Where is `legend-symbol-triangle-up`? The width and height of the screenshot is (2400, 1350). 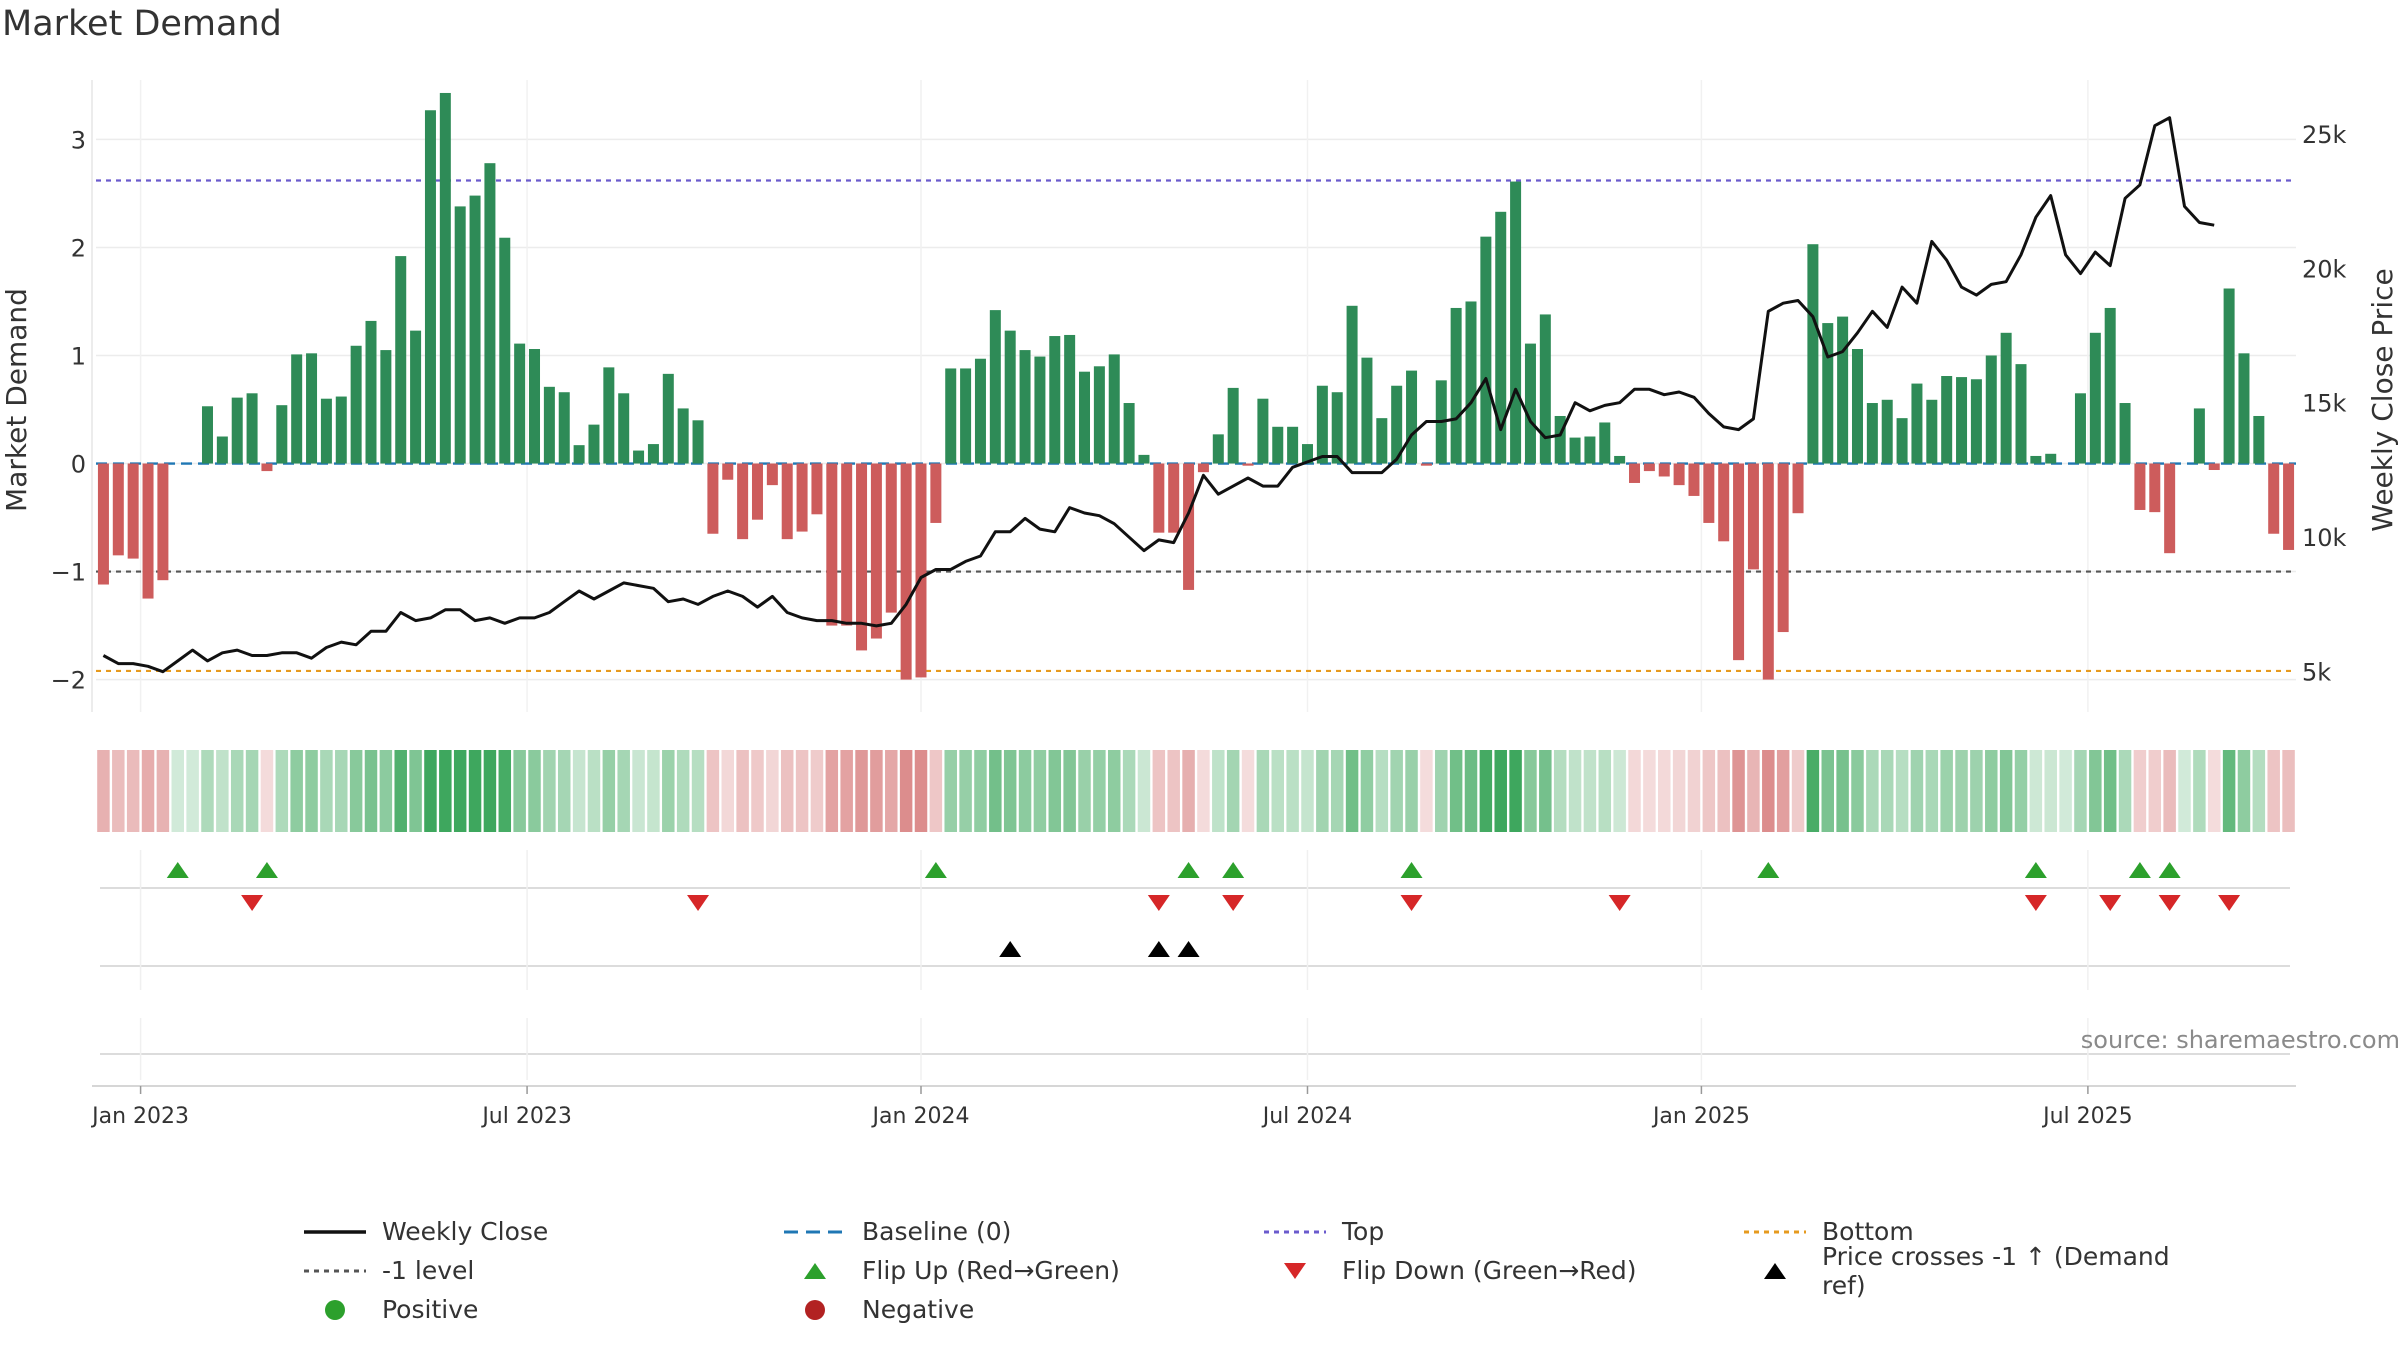
legend-symbol-triangle-up is located at coordinates (1775, 1270).